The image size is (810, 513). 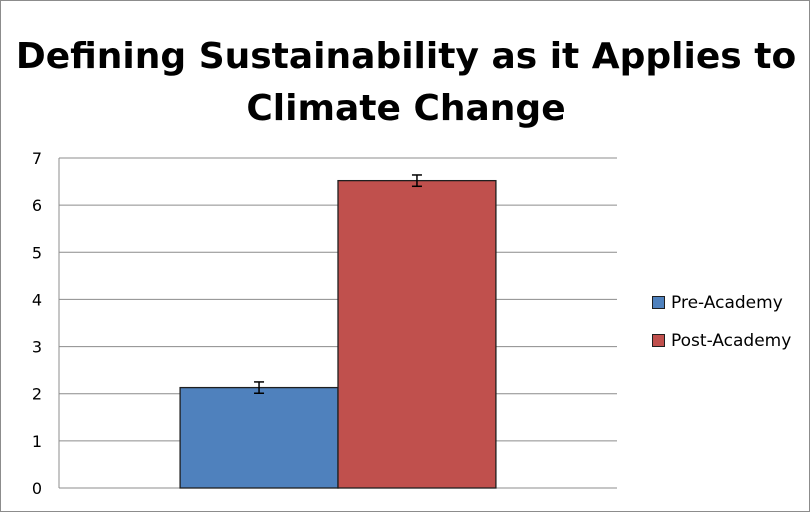 What do you see at coordinates (37, 394) in the screenshot?
I see `y-tick-label-2: 2` at bounding box center [37, 394].